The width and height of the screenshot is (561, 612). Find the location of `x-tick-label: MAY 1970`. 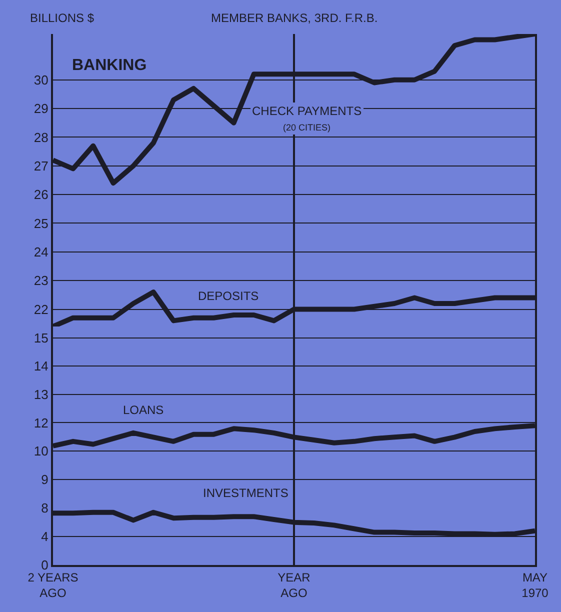

x-tick-label: MAY 1970 is located at coordinates (535, 585).